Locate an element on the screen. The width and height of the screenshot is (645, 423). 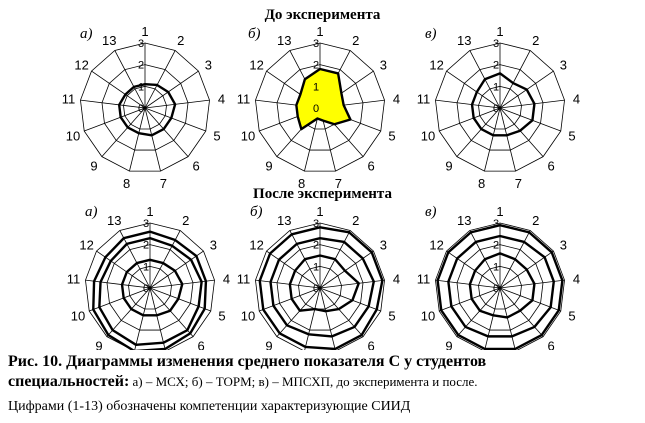
heading-before: До эксперимента is located at coordinates (322, 15).